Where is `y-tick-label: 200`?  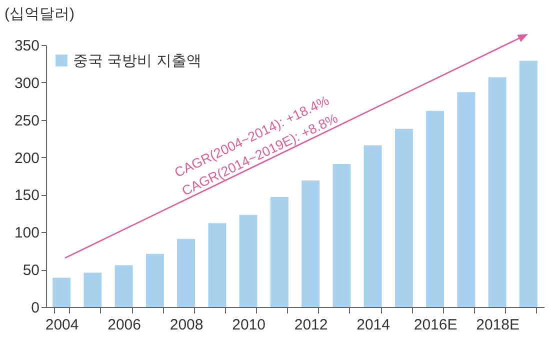
y-tick-label: 200 is located at coordinates (27, 158).